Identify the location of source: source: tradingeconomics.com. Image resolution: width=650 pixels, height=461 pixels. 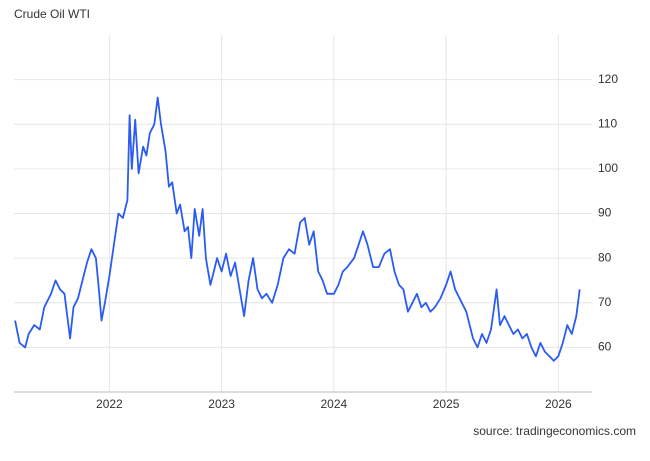
(554, 431).